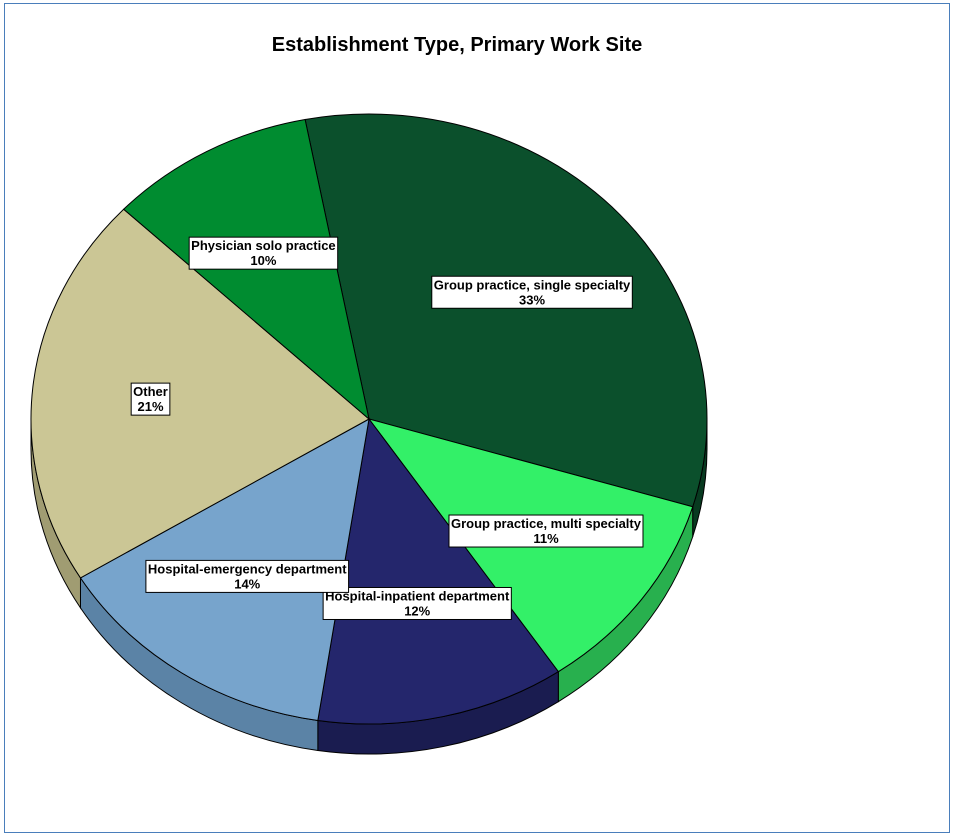  Describe the element at coordinates (417, 595) in the screenshot. I see `pie-label-category: Hospital-inpatient department` at that location.